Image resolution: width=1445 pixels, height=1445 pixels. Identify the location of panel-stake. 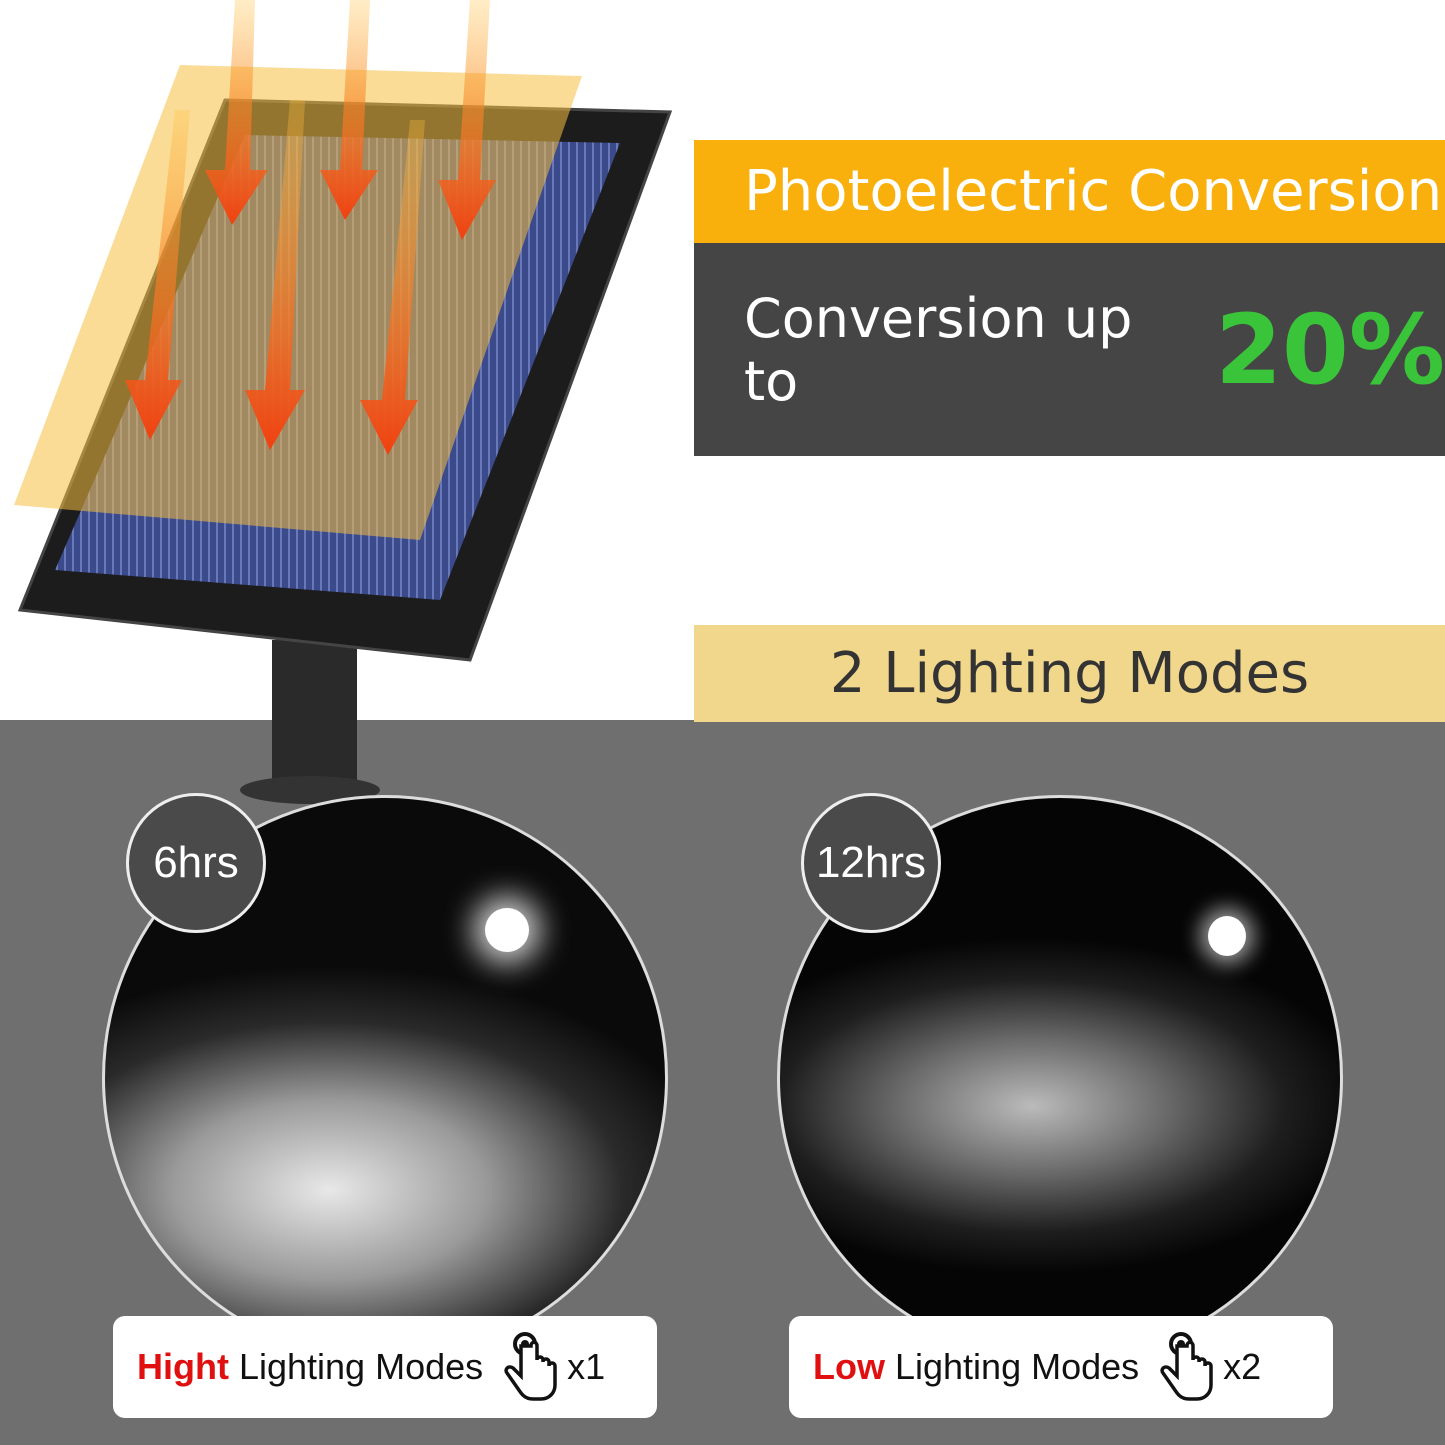
(314, 715).